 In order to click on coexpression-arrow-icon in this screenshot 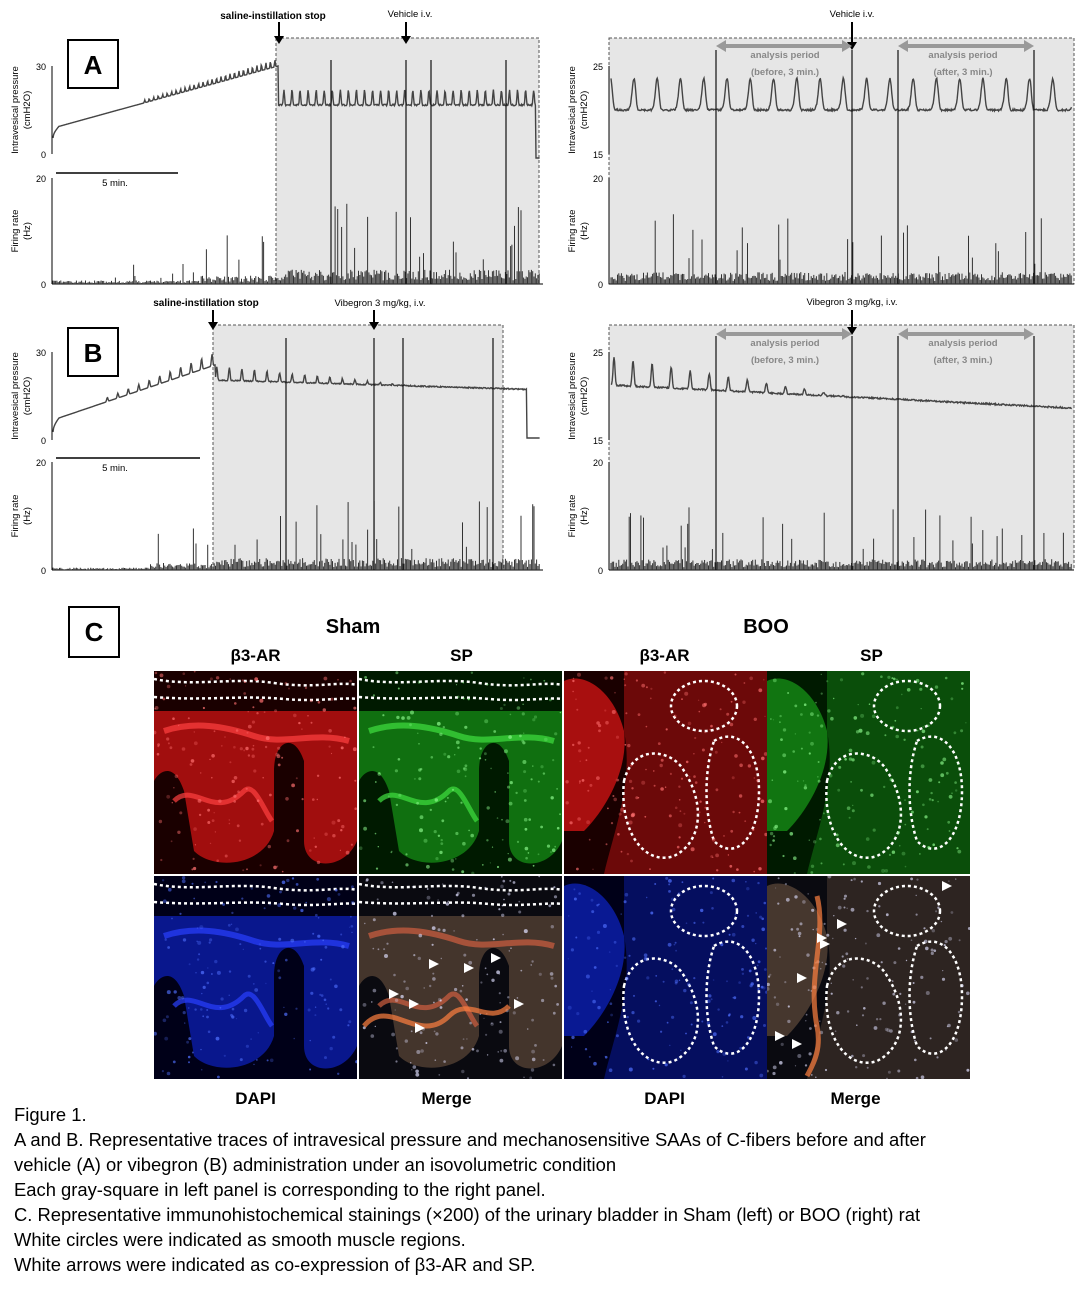, I will do `click(797, 1044)`.